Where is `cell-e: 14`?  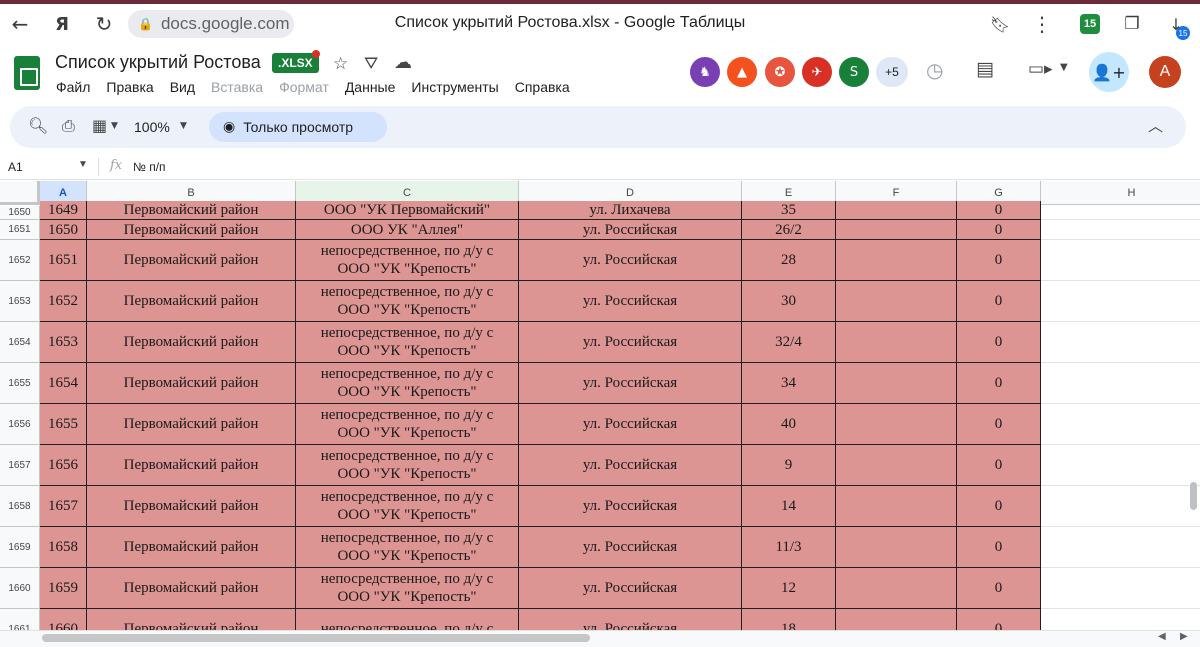
cell-e: 14 is located at coordinates (789, 506).